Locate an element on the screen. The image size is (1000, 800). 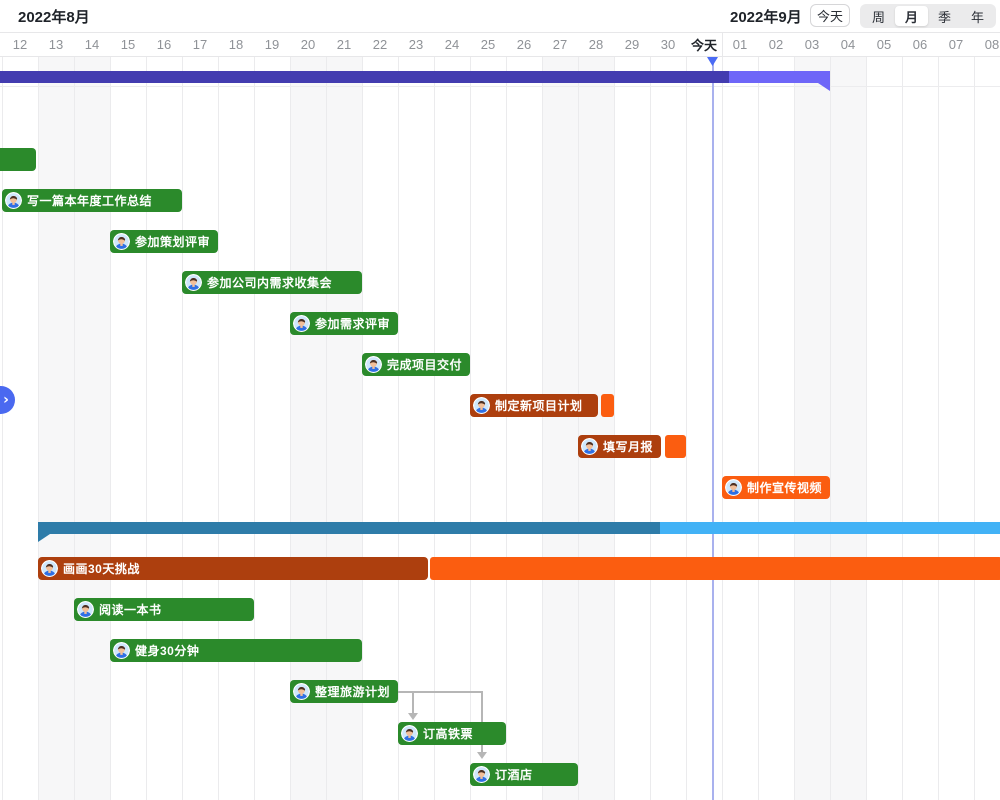
task-label: 画画30天挑战 is located at coordinates (101, 569).